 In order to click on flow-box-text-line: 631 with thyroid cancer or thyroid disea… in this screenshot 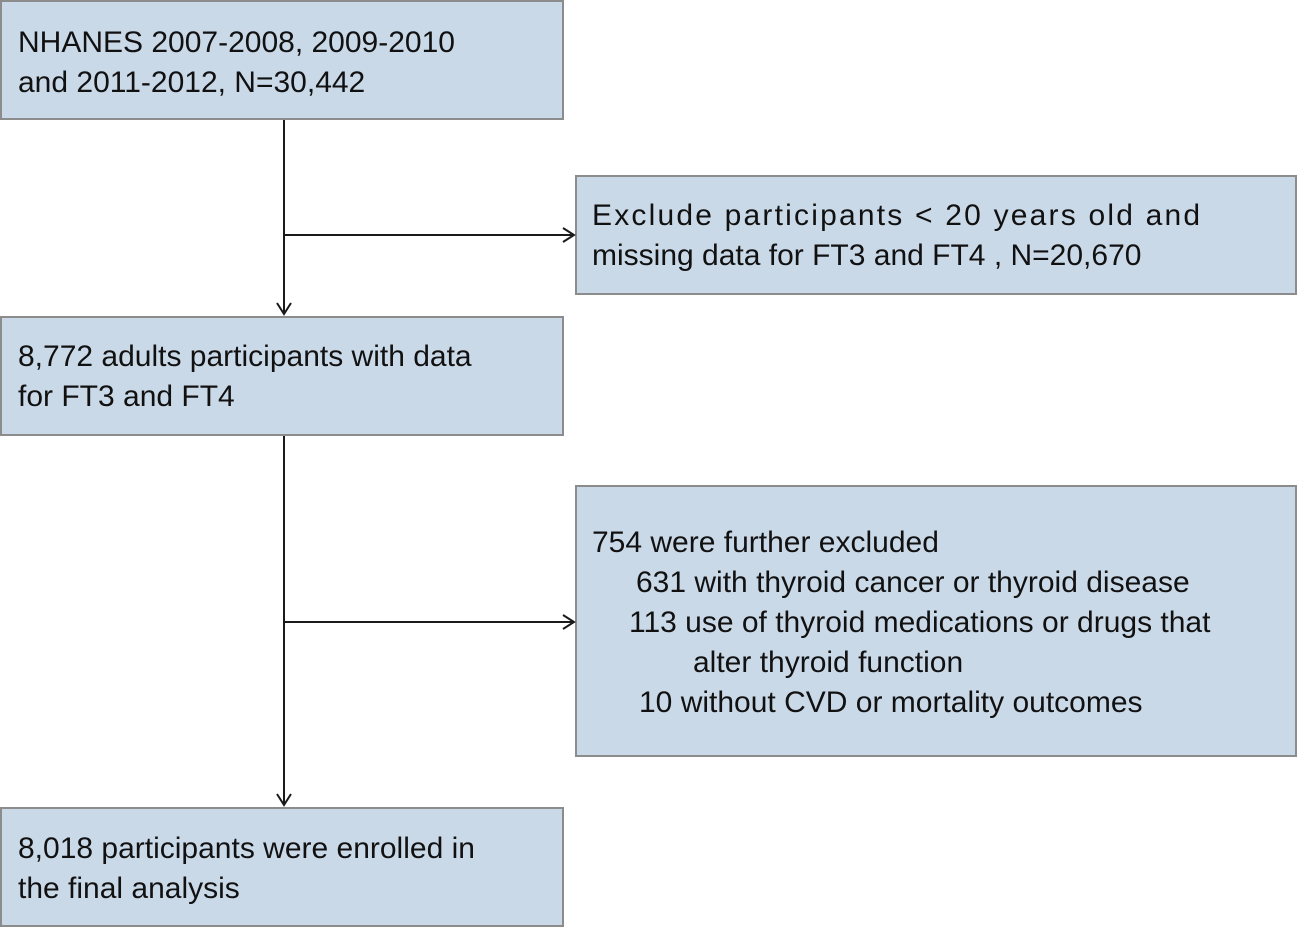, I will do `click(913, 582)`.